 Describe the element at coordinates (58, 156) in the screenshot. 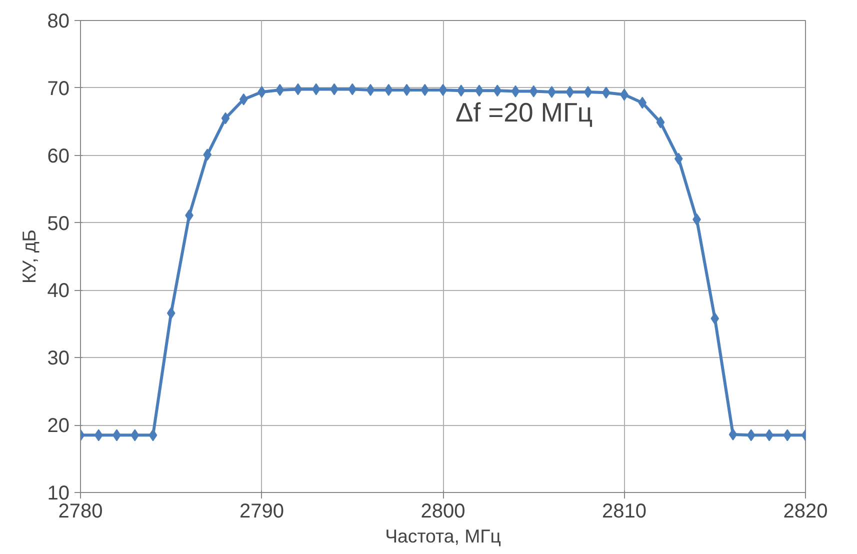

I see `y-tick-label: 60` at that location.